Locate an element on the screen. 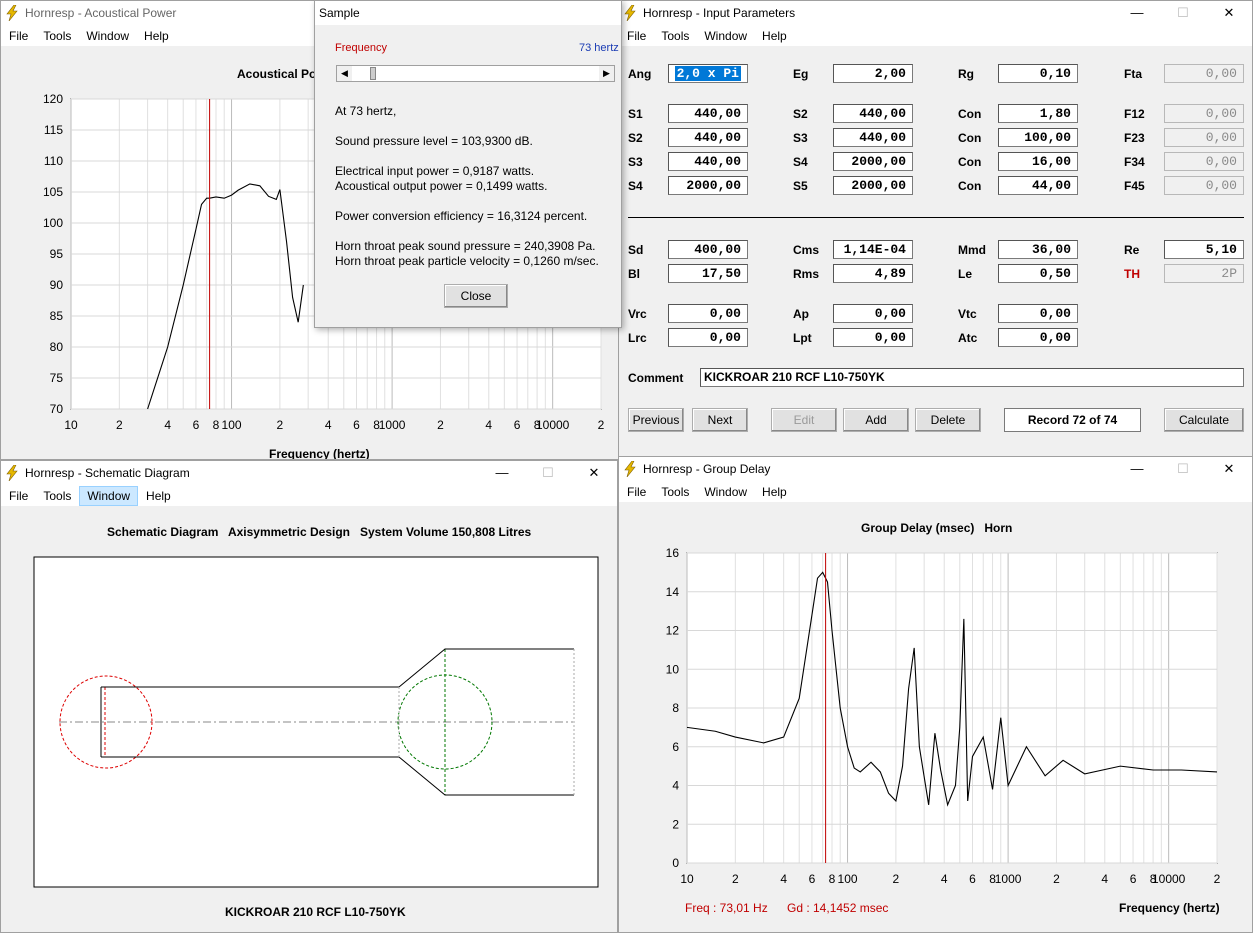  ap-field: 0,00 is located at coordinates (873, 313).